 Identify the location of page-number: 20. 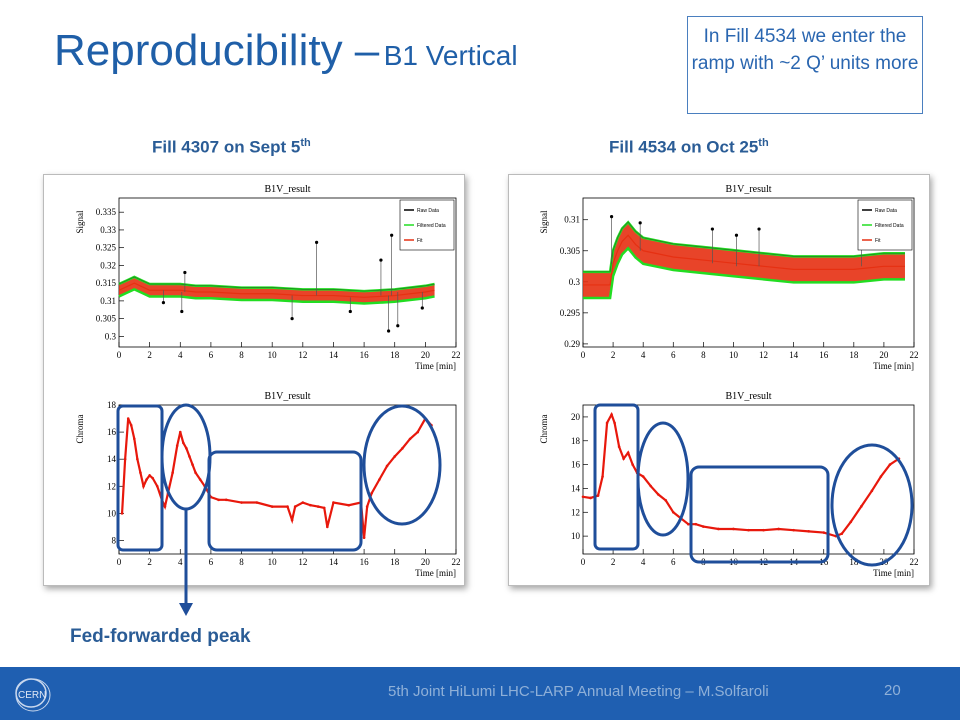
(892, 690).